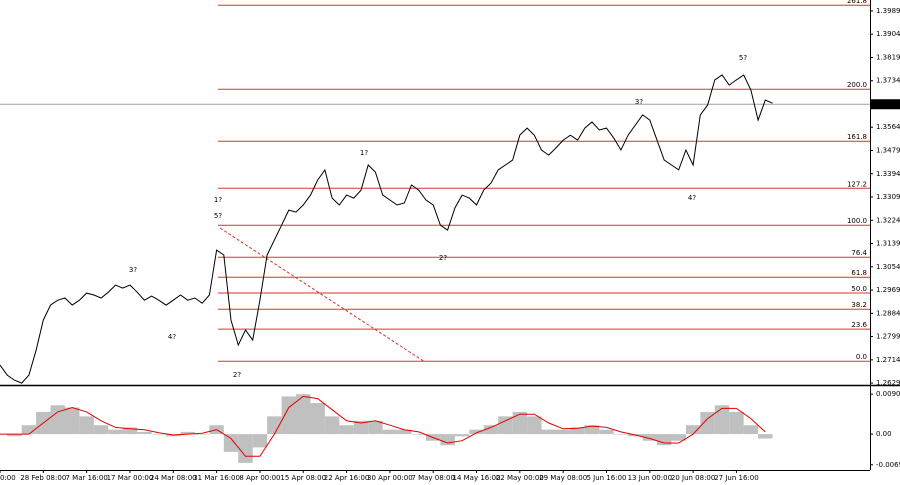 Image resolution: width=900 pixels, height=485 pixels. What do you see at coordinates (888, 150) in the screenshot?
I see `y-tick-label: 1.3479` at bounding box center [888, 150].